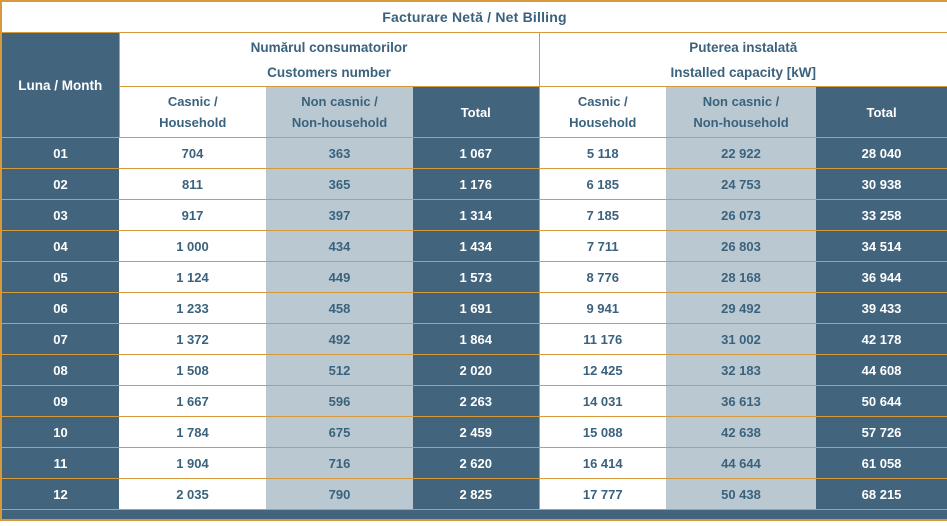  Describe the element at coordinates (602, 184) in the screenshot. I see `cell-cap-household: 6 185` at that location.